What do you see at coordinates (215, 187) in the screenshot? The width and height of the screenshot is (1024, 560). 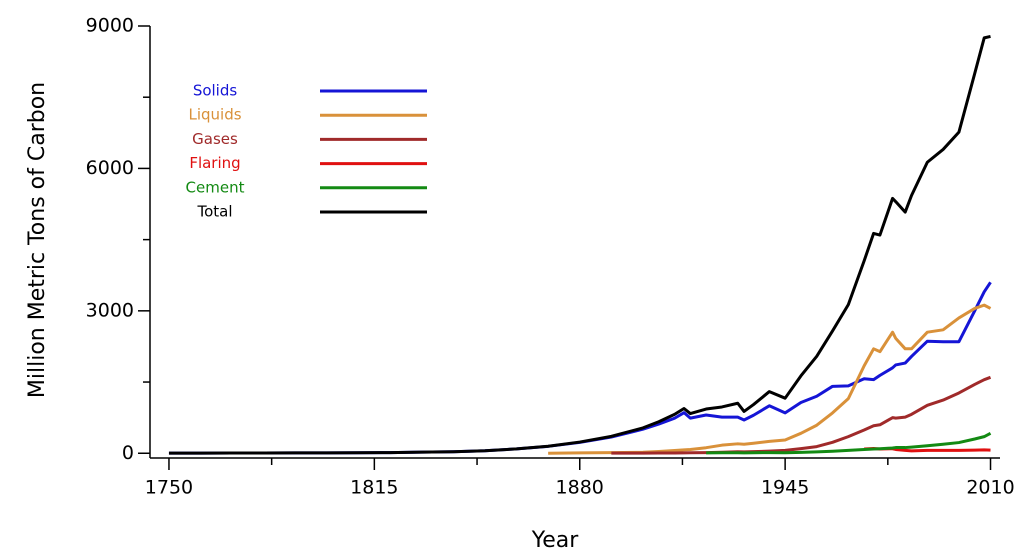 I see `legend-label: Cement` at bounding box center [215, 187].